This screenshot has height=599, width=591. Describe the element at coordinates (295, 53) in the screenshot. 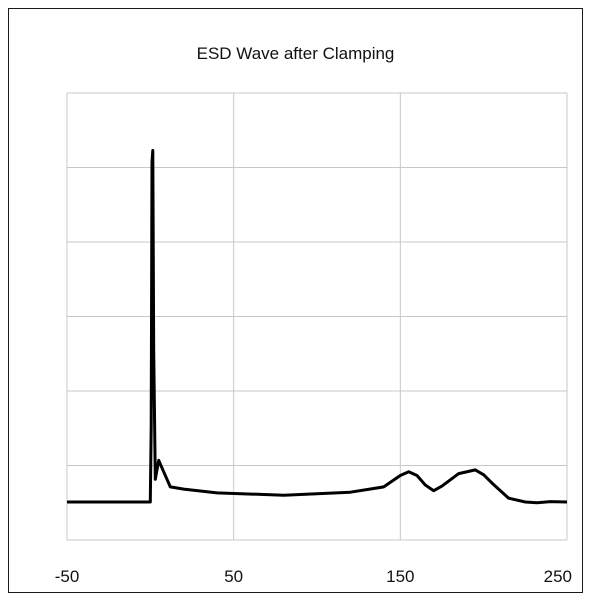

I see `chart-title: ESD Wave after Clamping` at that location.